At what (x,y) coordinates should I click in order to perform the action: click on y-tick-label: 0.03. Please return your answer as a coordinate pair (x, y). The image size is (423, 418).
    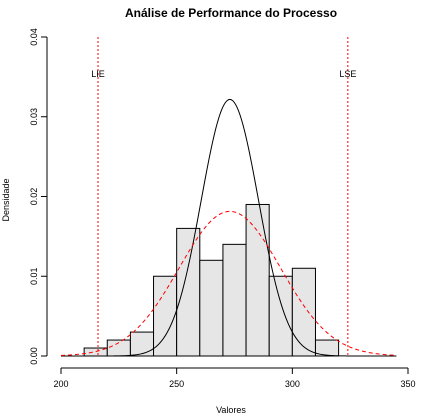
    Looking at the image, I should click on (34, 117).